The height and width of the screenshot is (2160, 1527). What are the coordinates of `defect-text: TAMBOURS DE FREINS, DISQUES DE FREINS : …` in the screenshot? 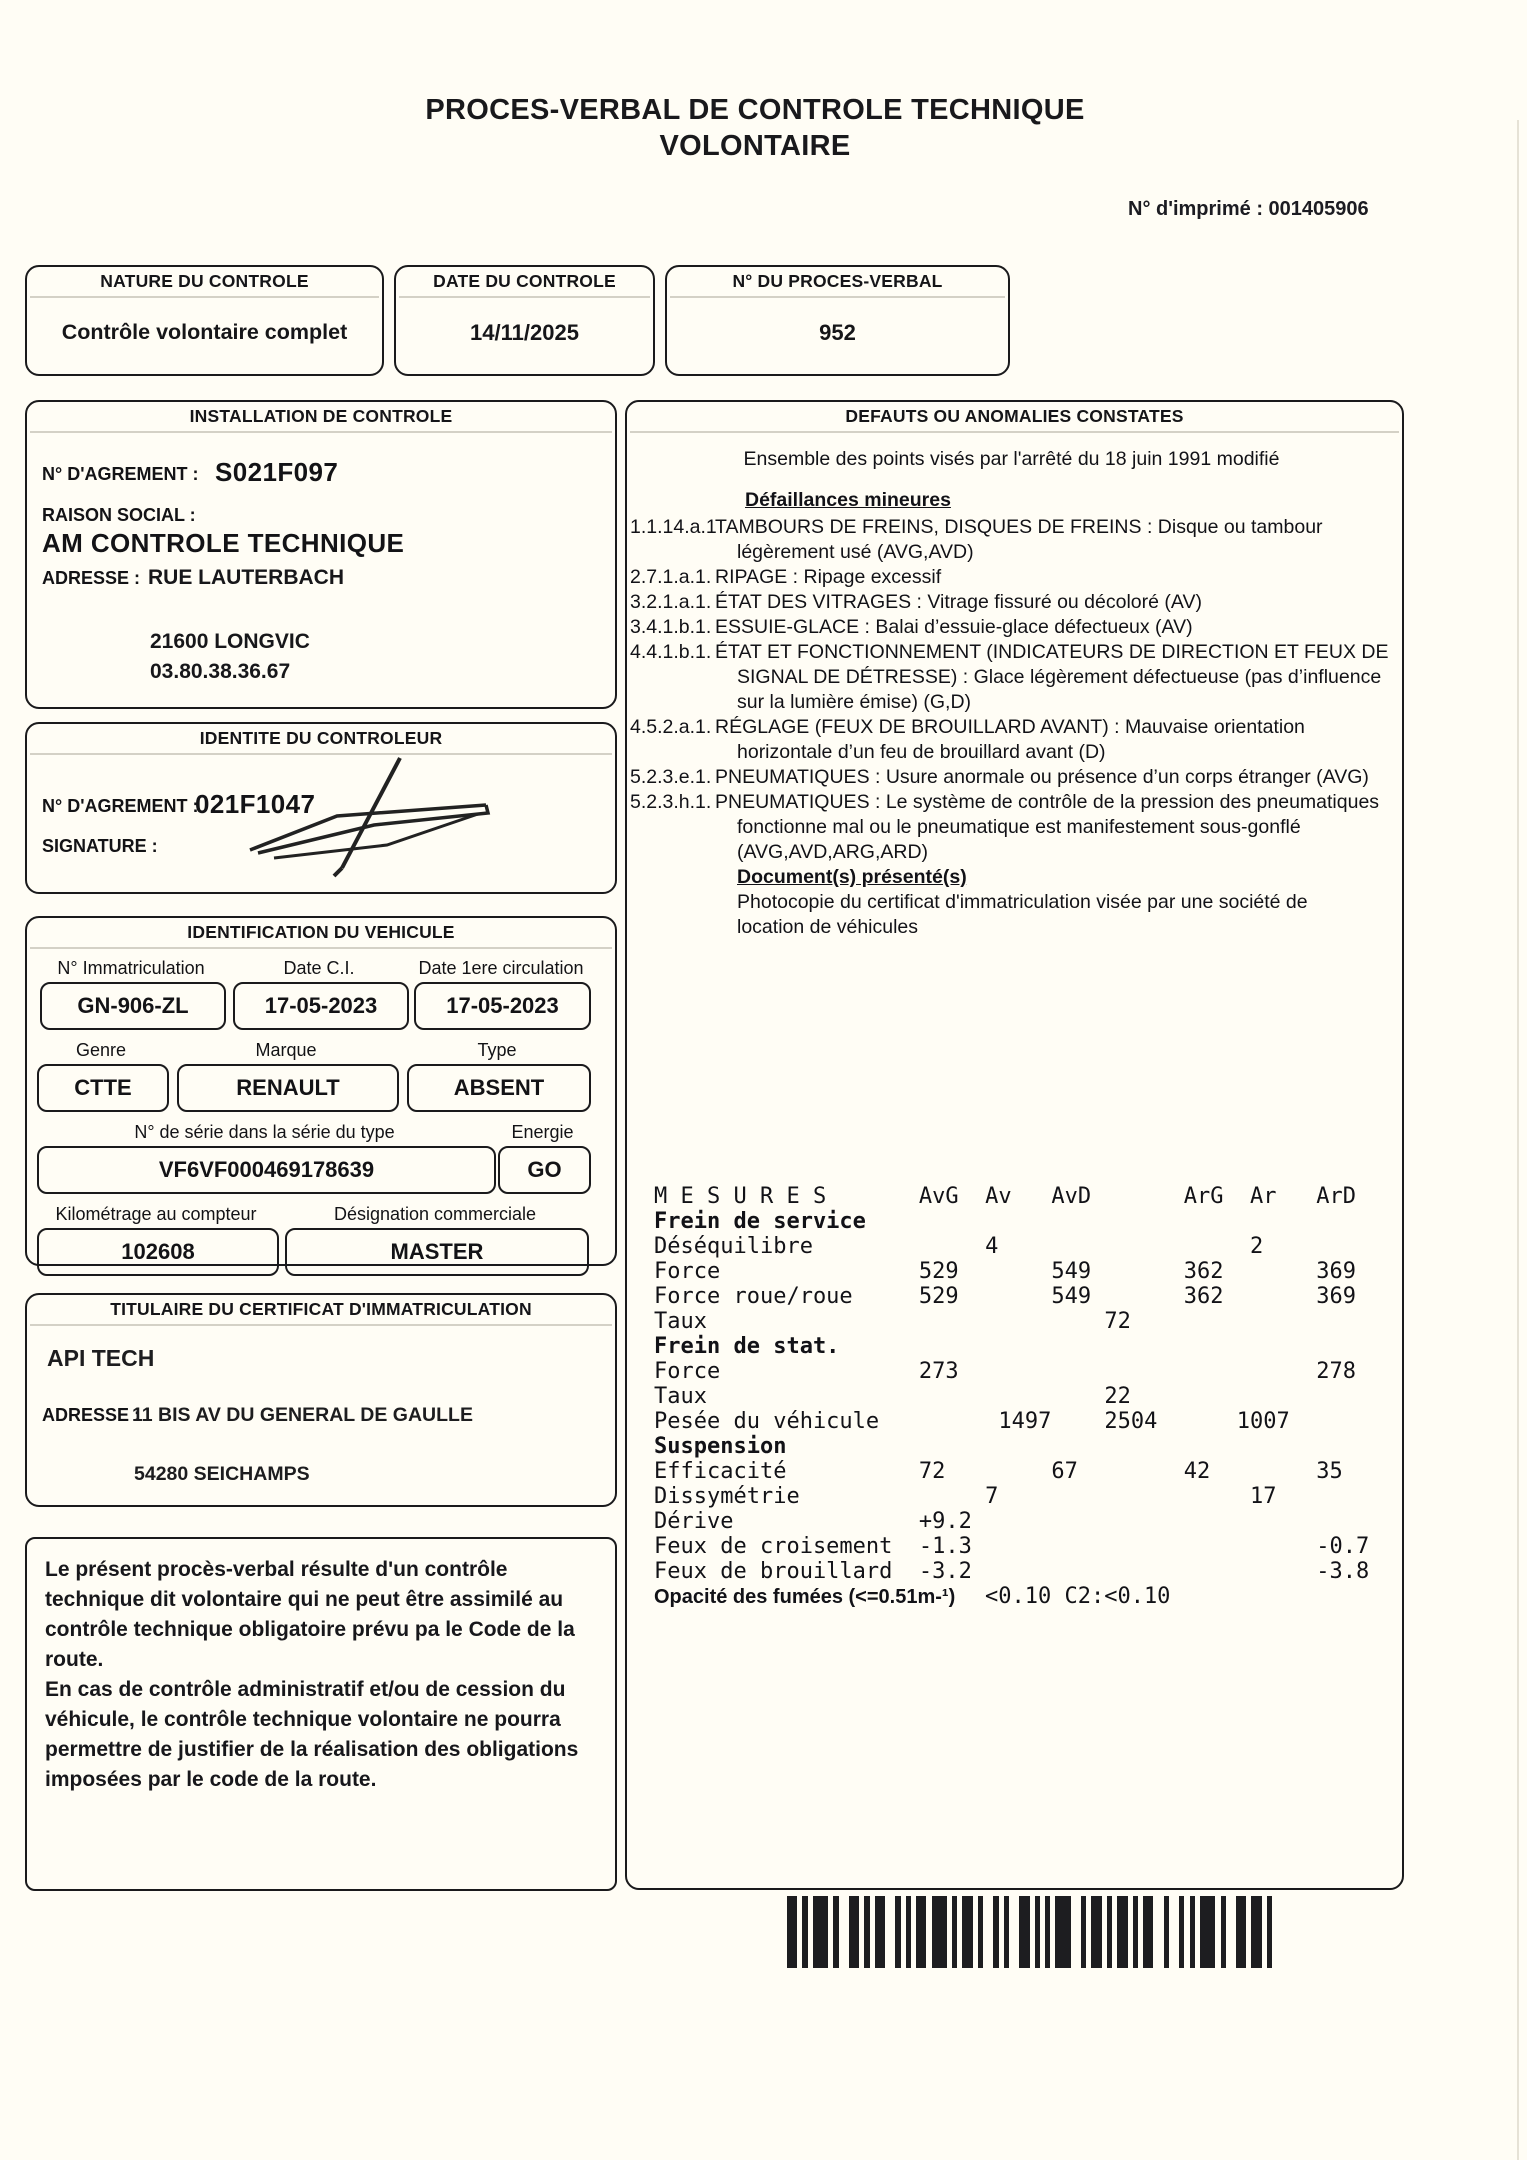 It's located at (1019, 539).